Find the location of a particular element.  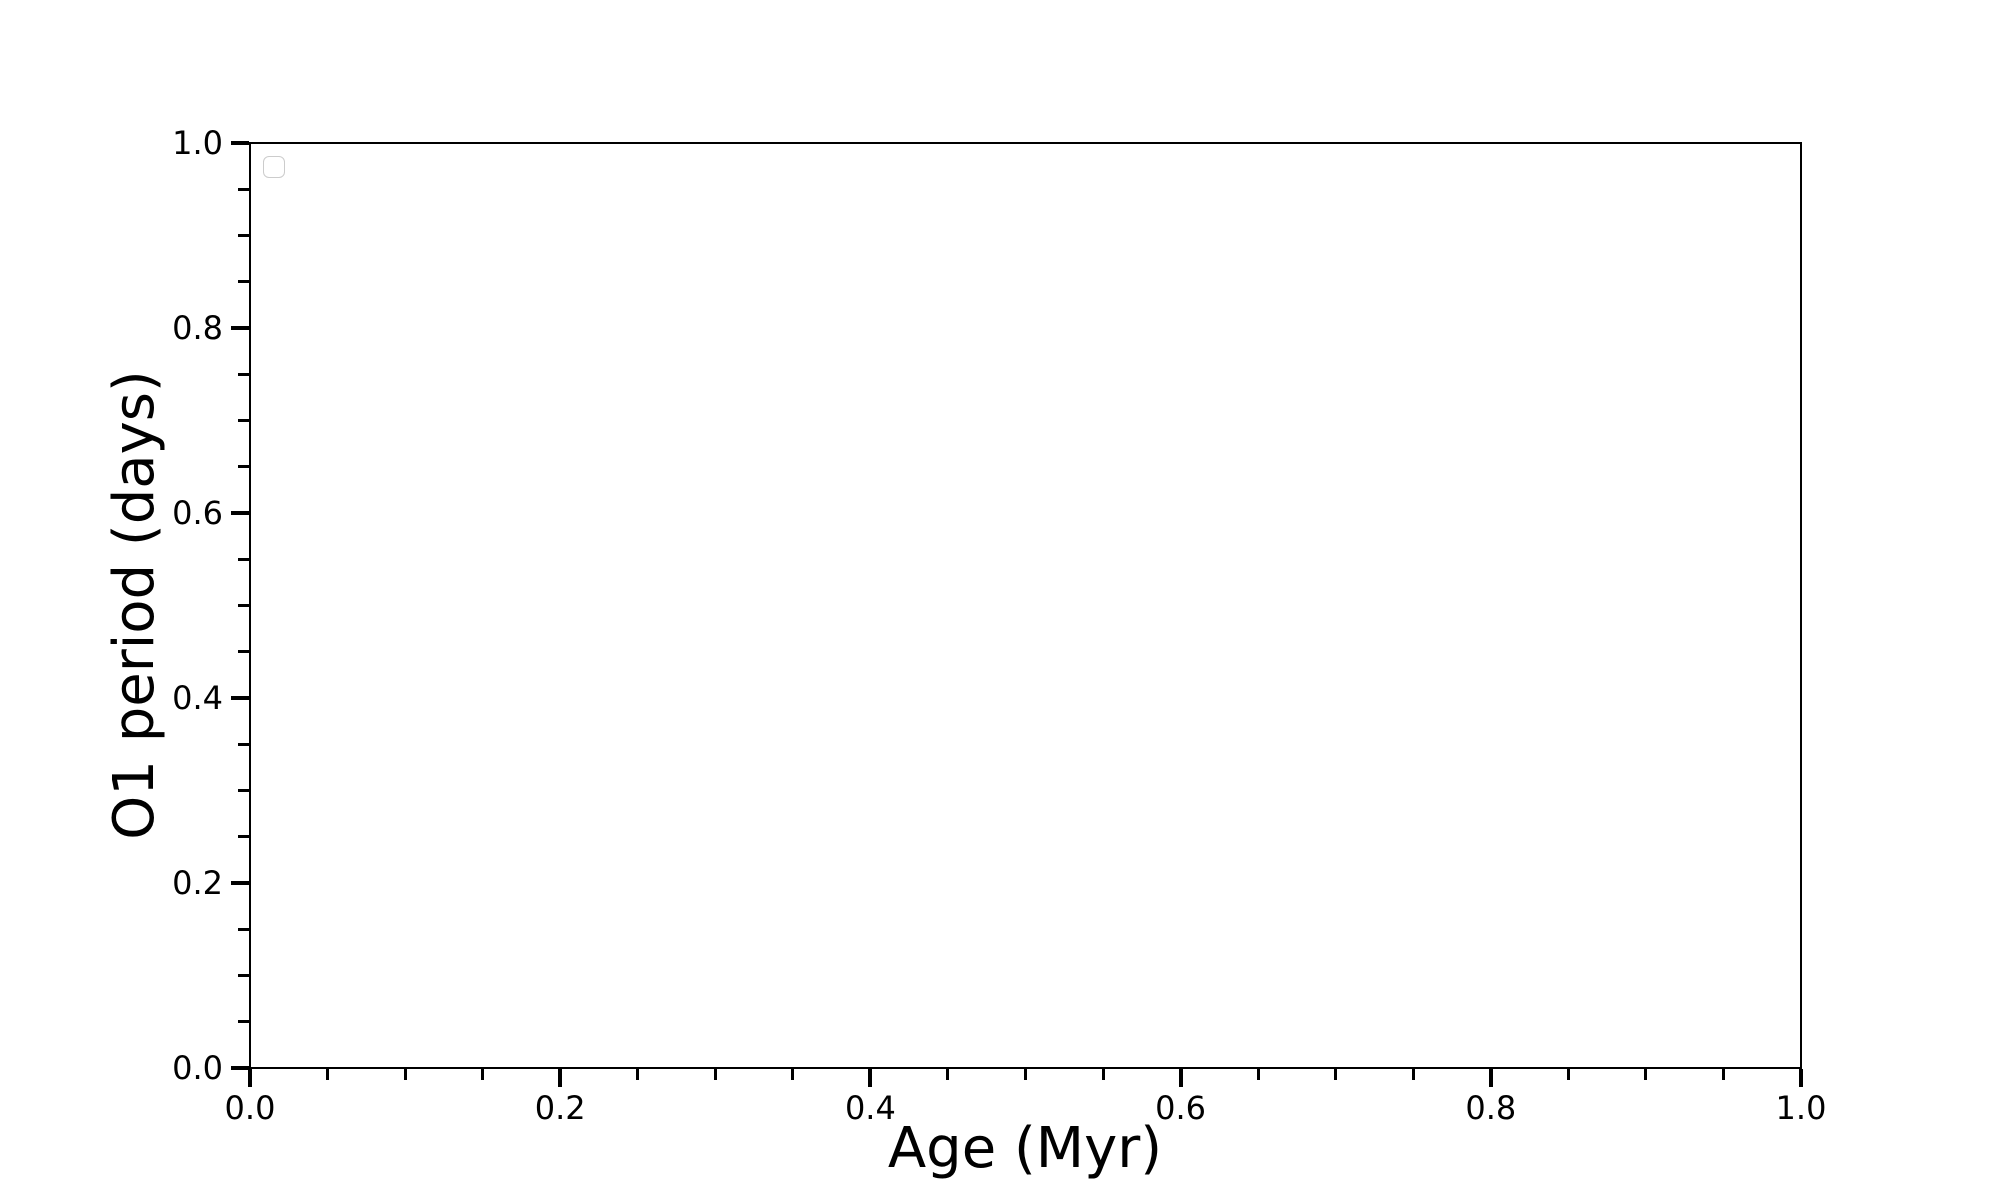

x-tick-label: 0.6 is located at coordinates (1181, 1108).